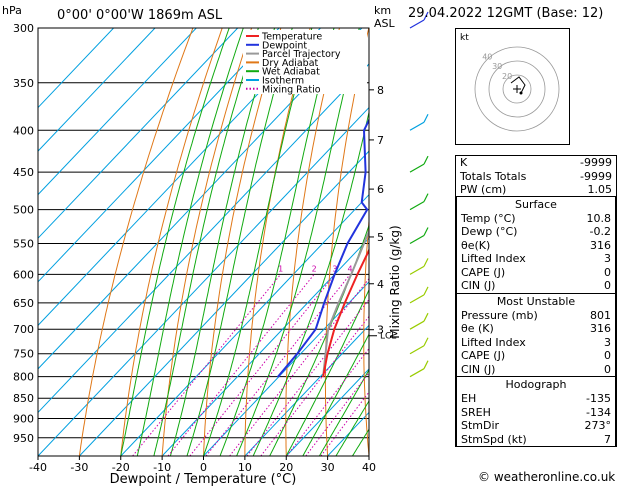 This screenshot has width=629, height=486. I want to click on legend-label: Mixing Ratio, so click(291, 89).